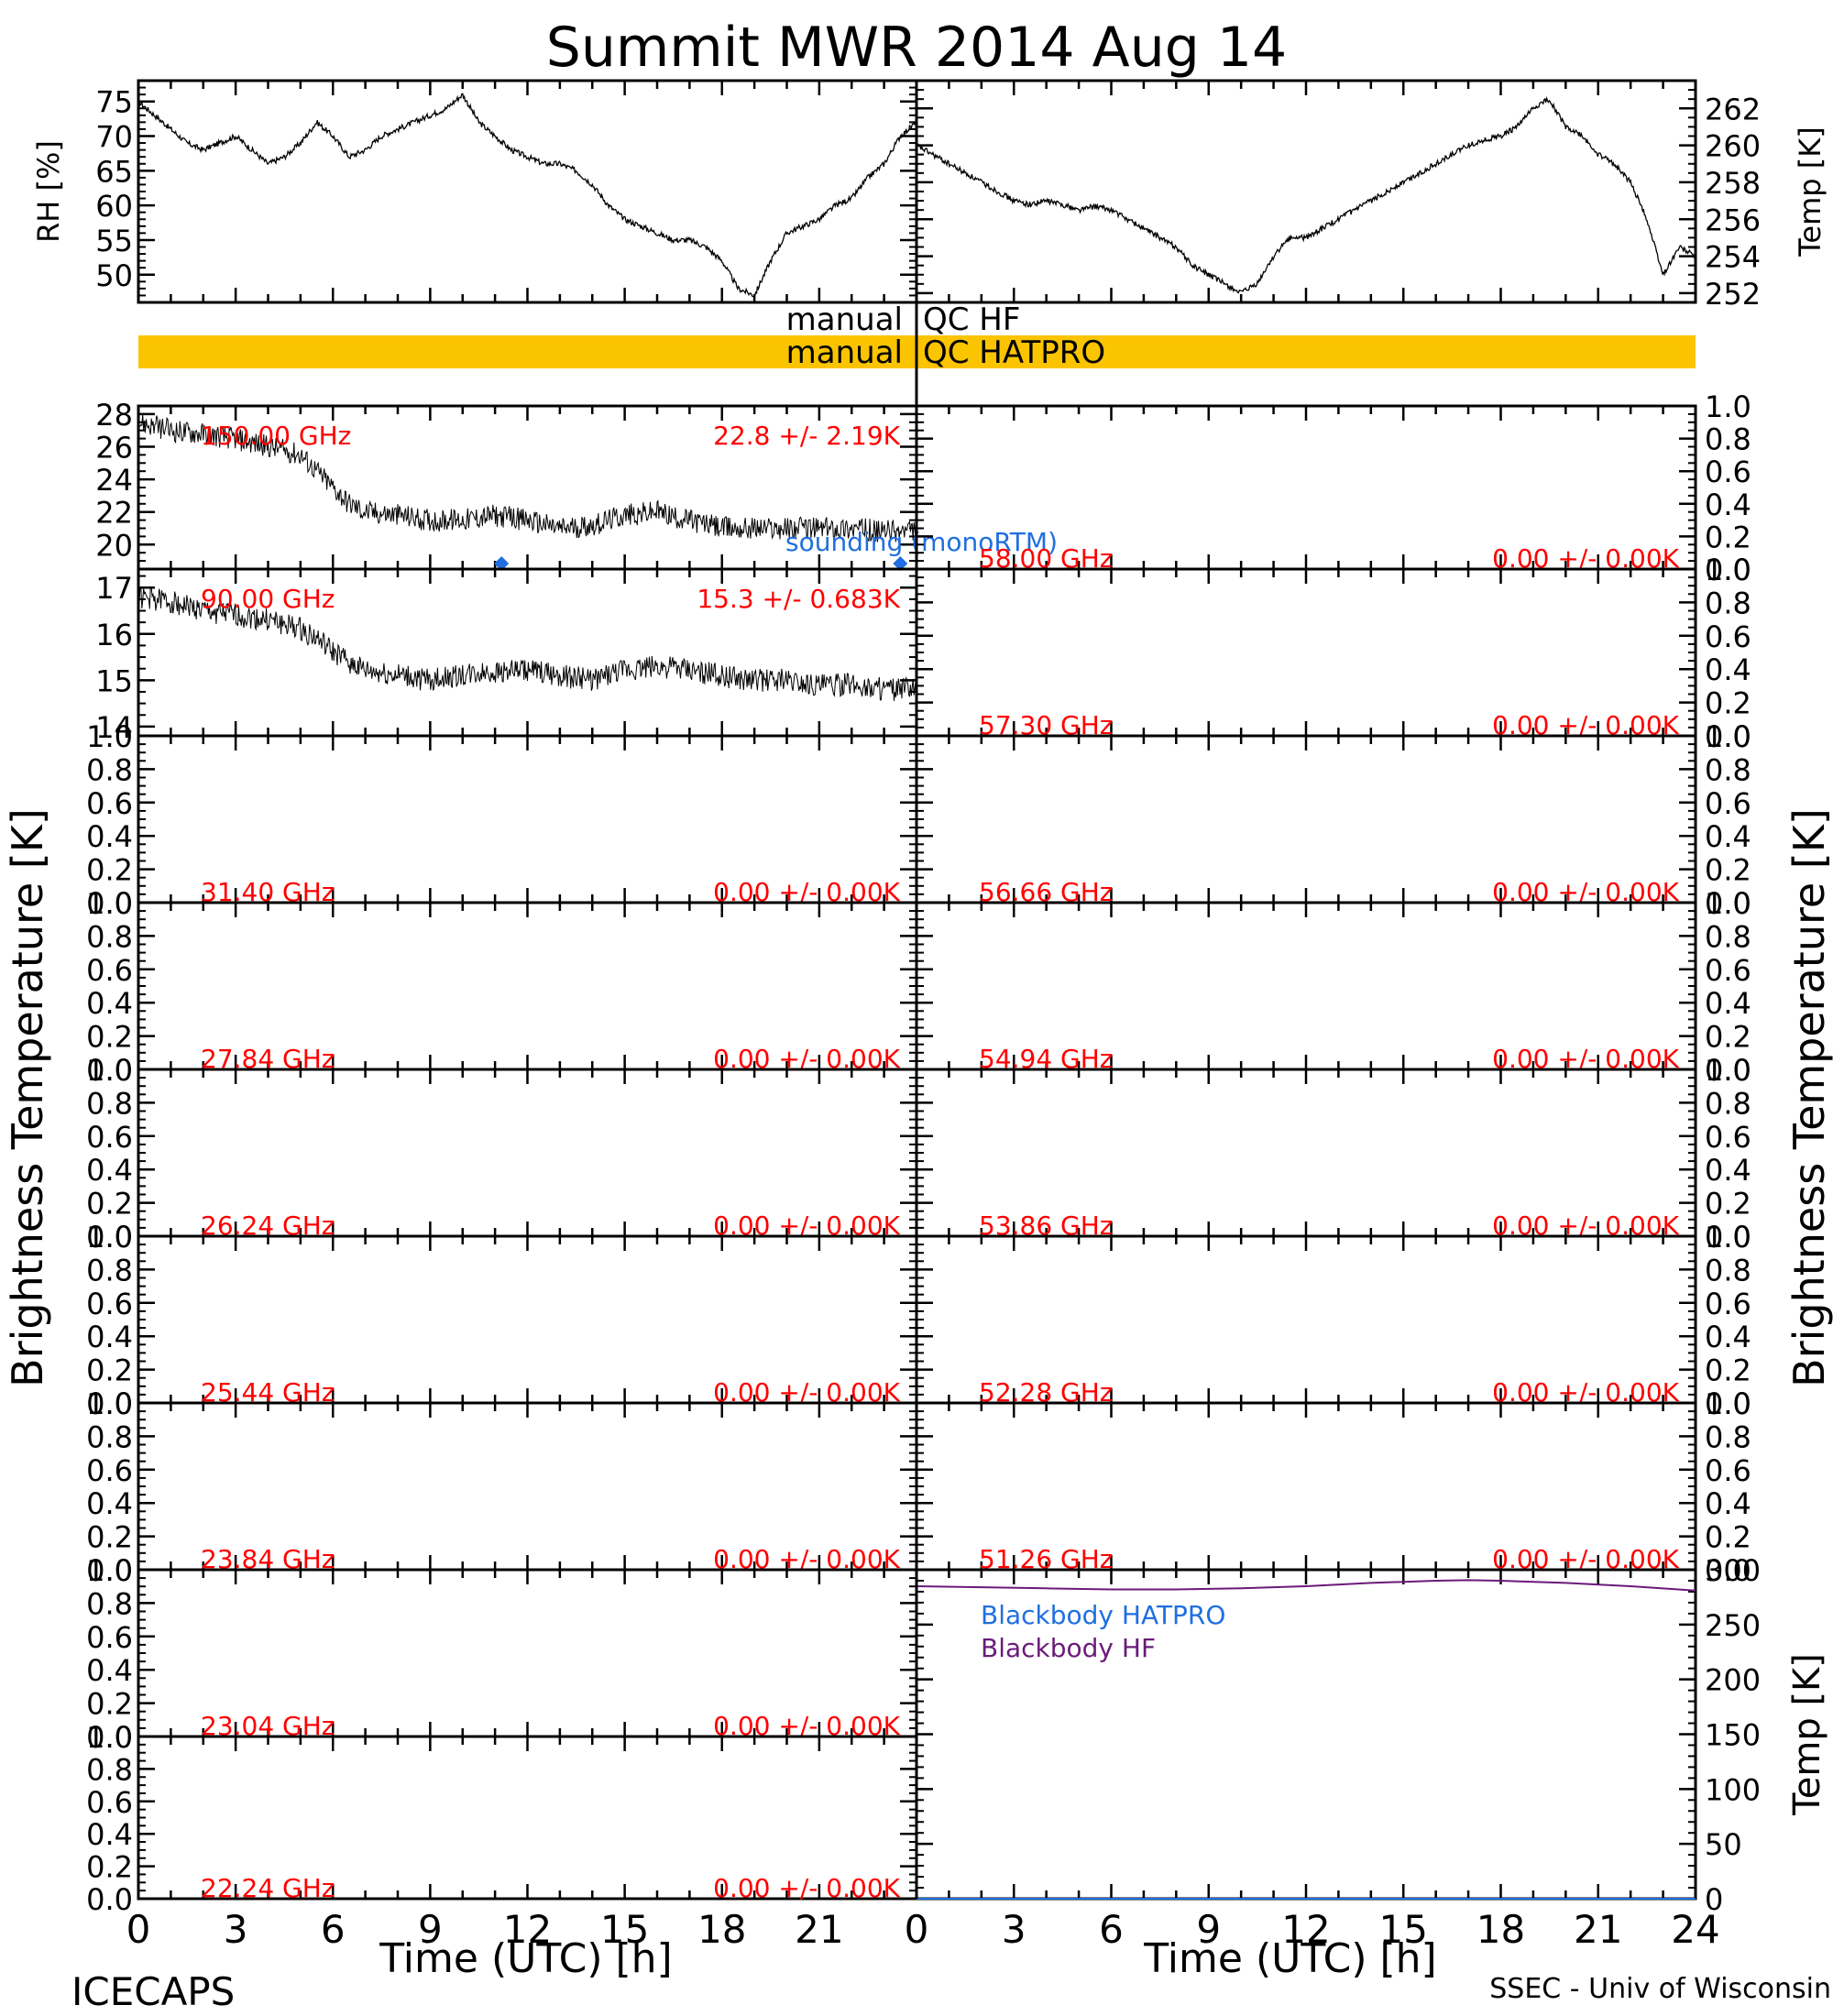 This screenshot has width=1833, height=2016. What do you see at coordinates (333, 1929) in the screenshot?
I see `x-tick-label: 6` at bounding box center [333, 1929].